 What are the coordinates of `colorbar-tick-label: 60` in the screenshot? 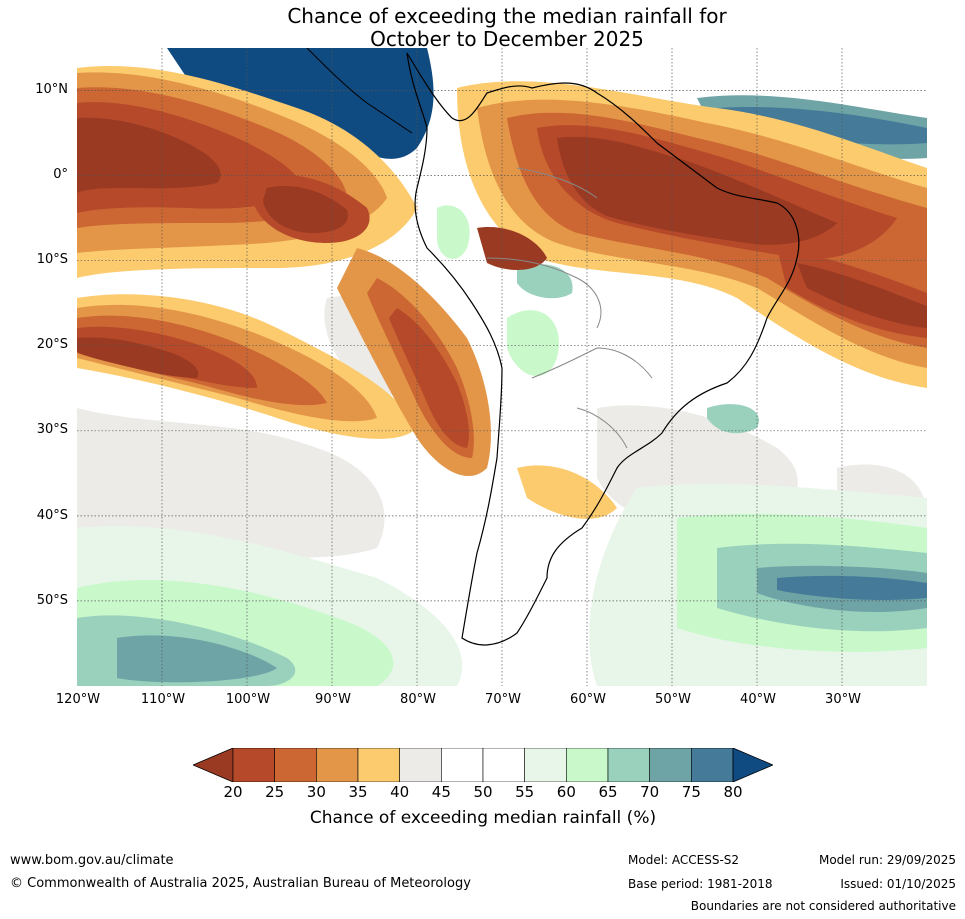 It's located at (566, 792).